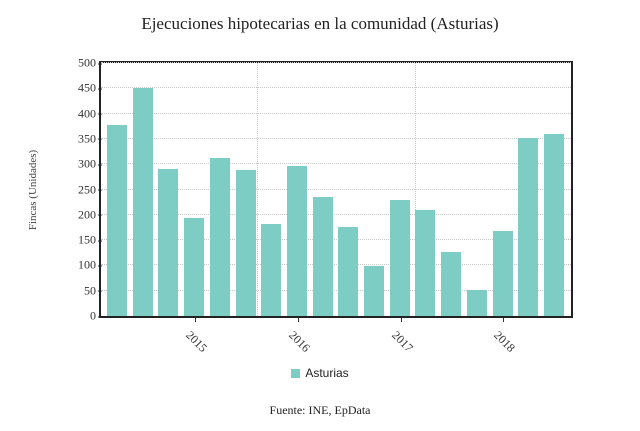  I want to click on y-tick-label: 100, so click(79, 265).